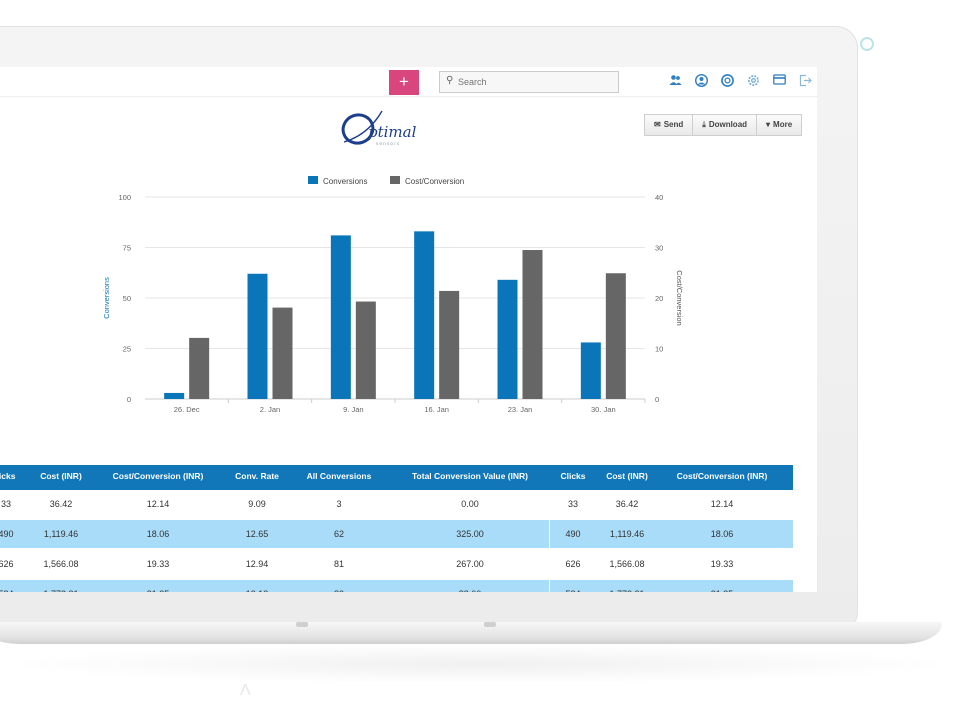 The width and height of the screenshot is (958, 713). Describe the element at coordinates (339, 504) in the screenshot. I see `table-cell: 3` at that location.